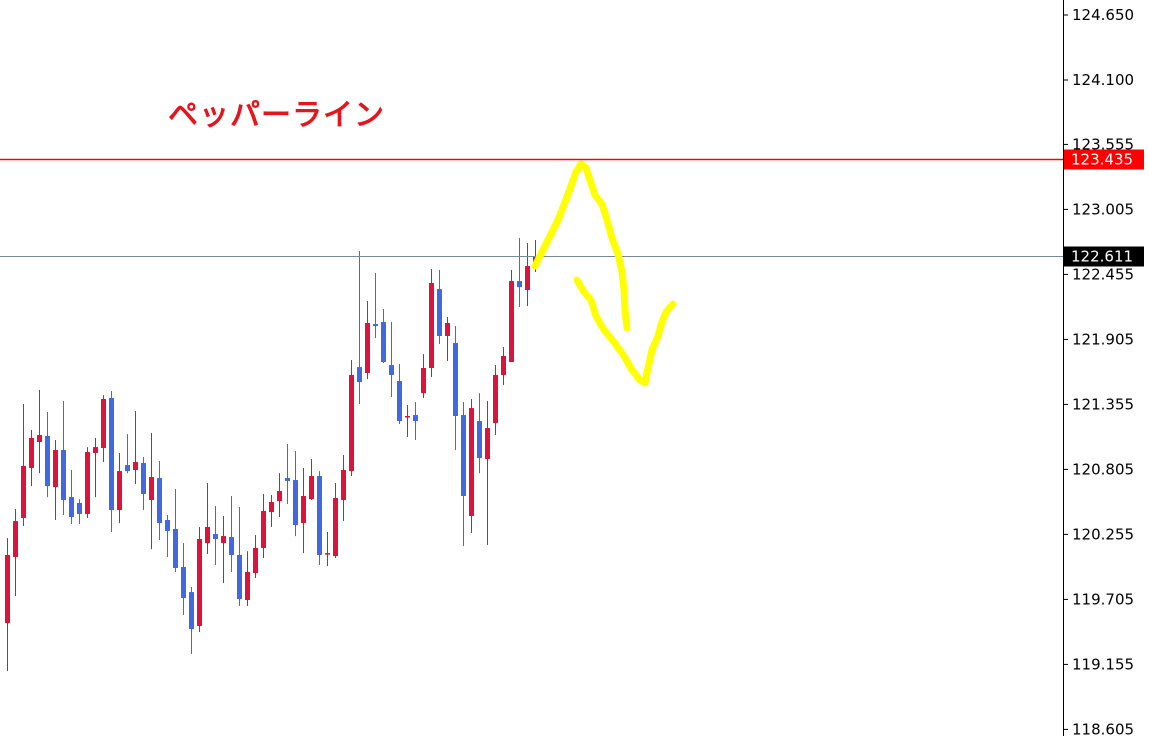 This screenshot has height=736, width=1149. I want to click on yellow-freehand-drawing, so click(604, 273).